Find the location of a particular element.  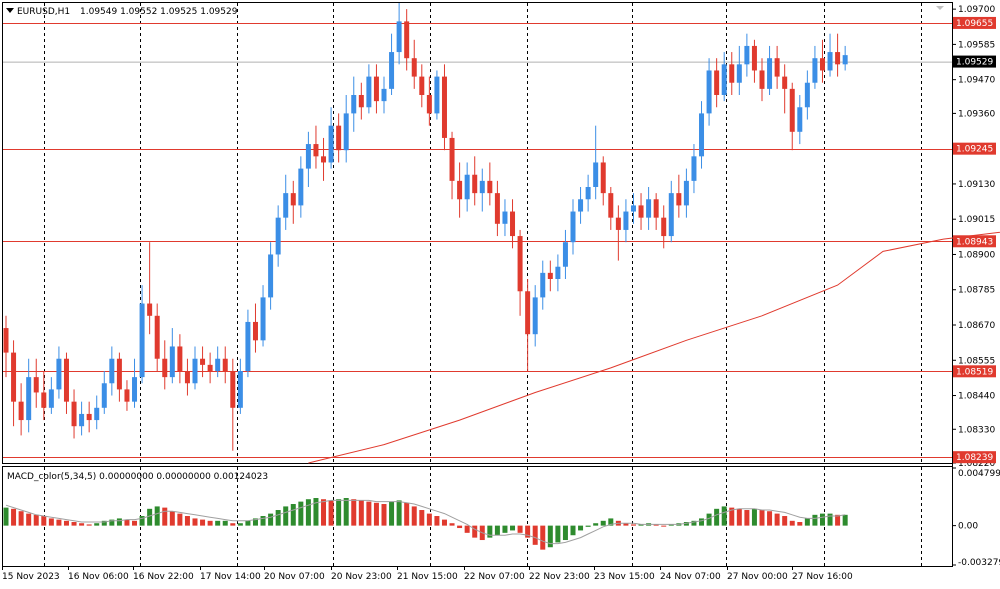

price-tick-label: 1.08670 is located at coordinates (976, 326).